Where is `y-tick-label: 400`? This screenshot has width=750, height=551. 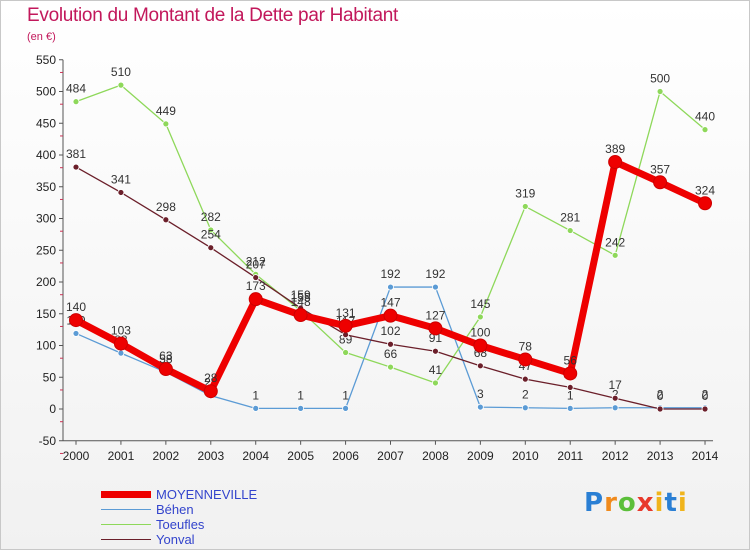 y-tick-label: 400 is located at coordinates (46, 155).